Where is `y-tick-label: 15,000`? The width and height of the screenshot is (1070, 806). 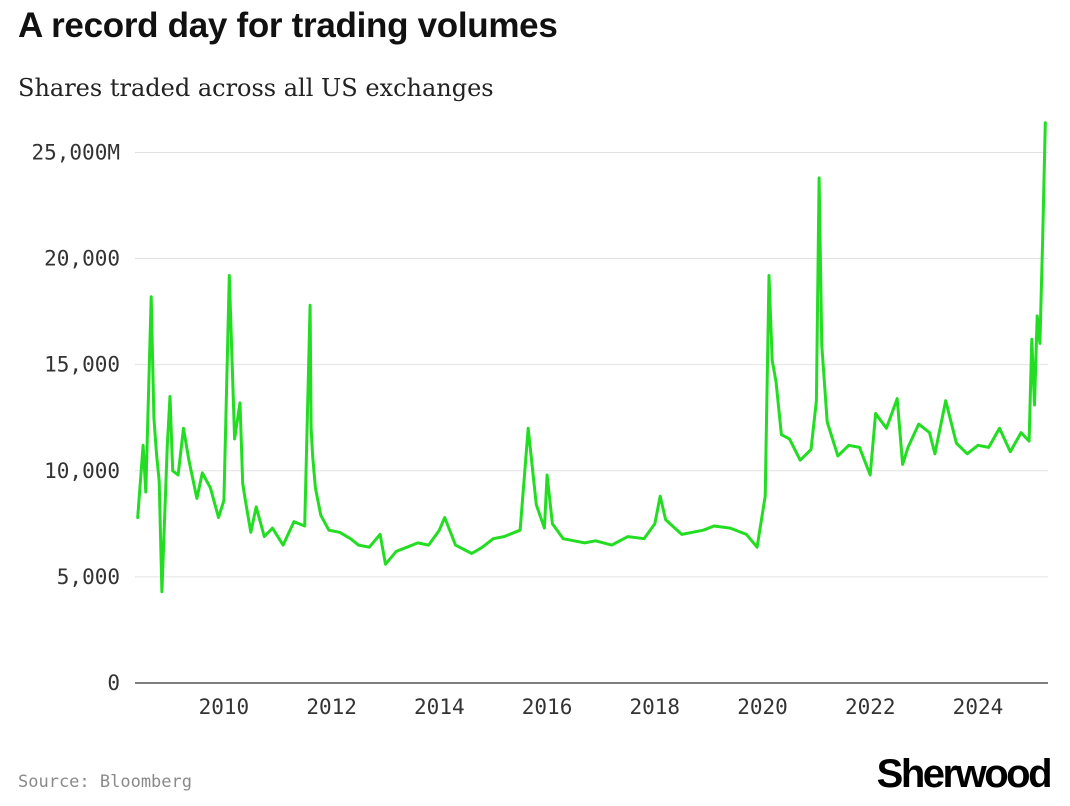
y-tick-label: 15,000 is located at coordinates (82, 365).